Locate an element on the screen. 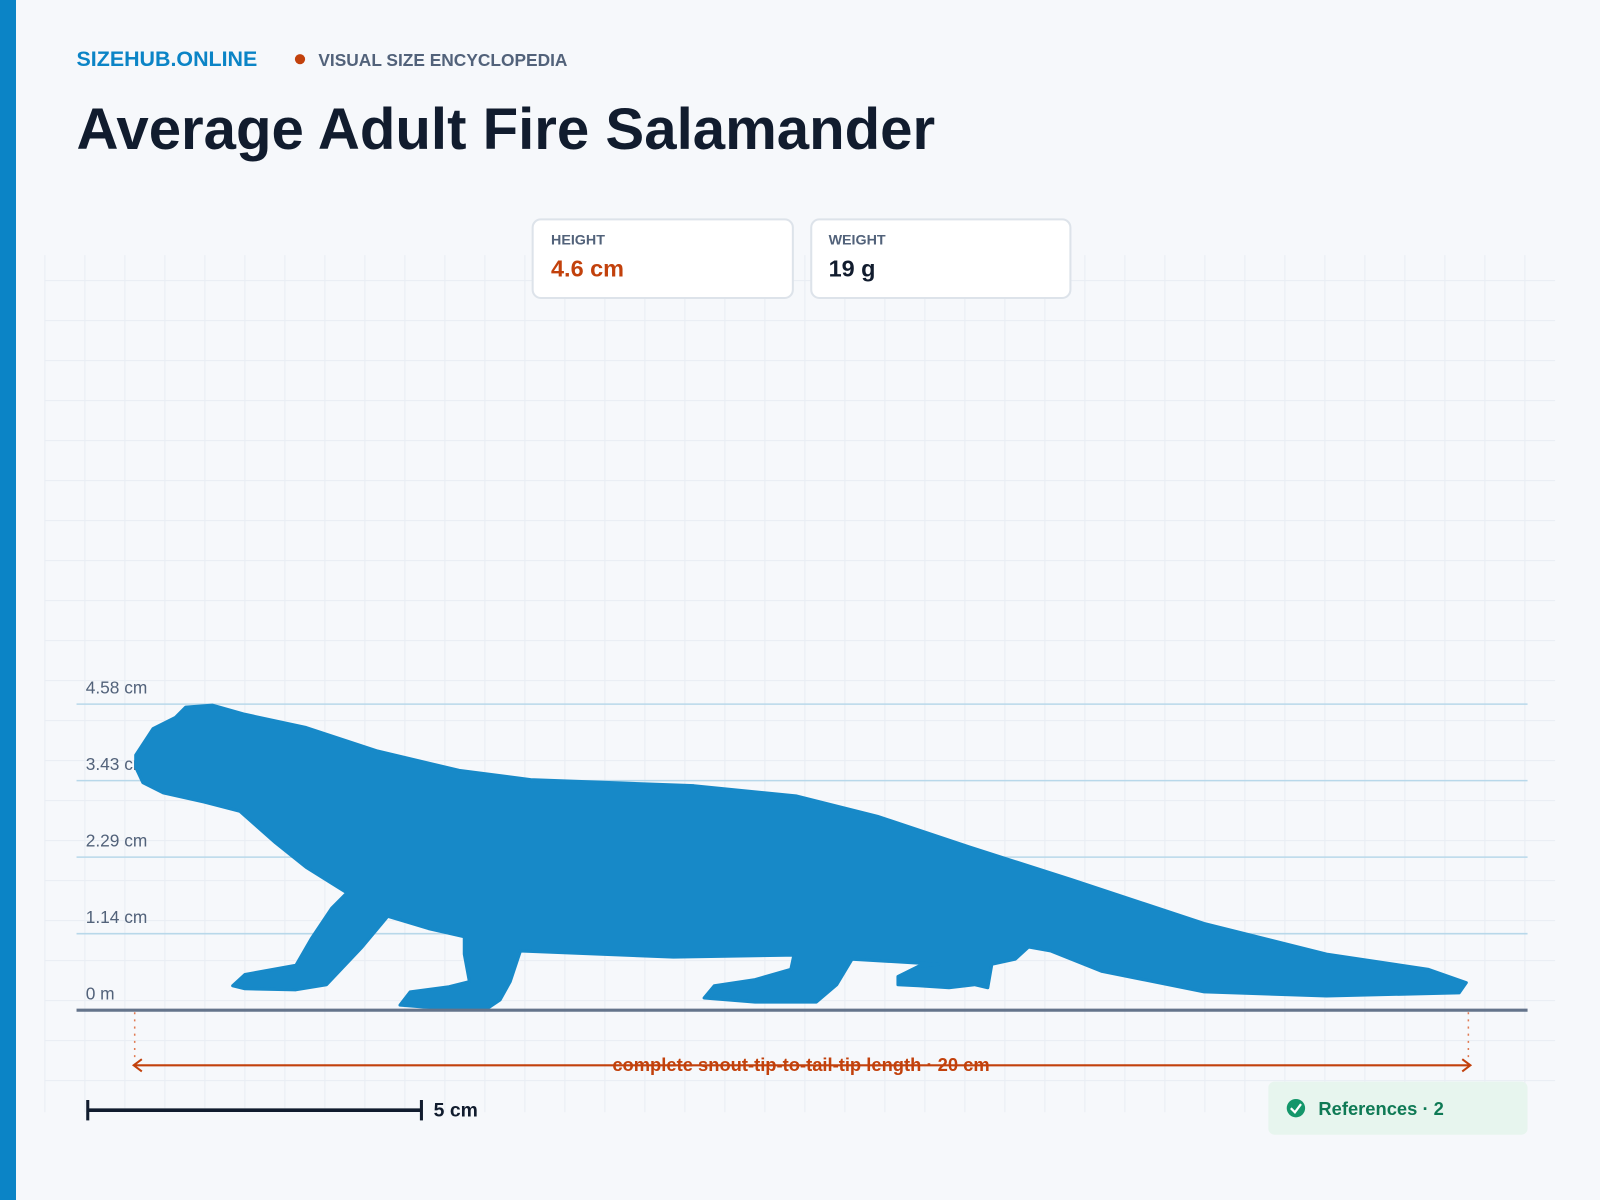 Image resolution: width=1600 pixels, height=1200 pixels. check-icon is located at coordinates (1296, 1108).